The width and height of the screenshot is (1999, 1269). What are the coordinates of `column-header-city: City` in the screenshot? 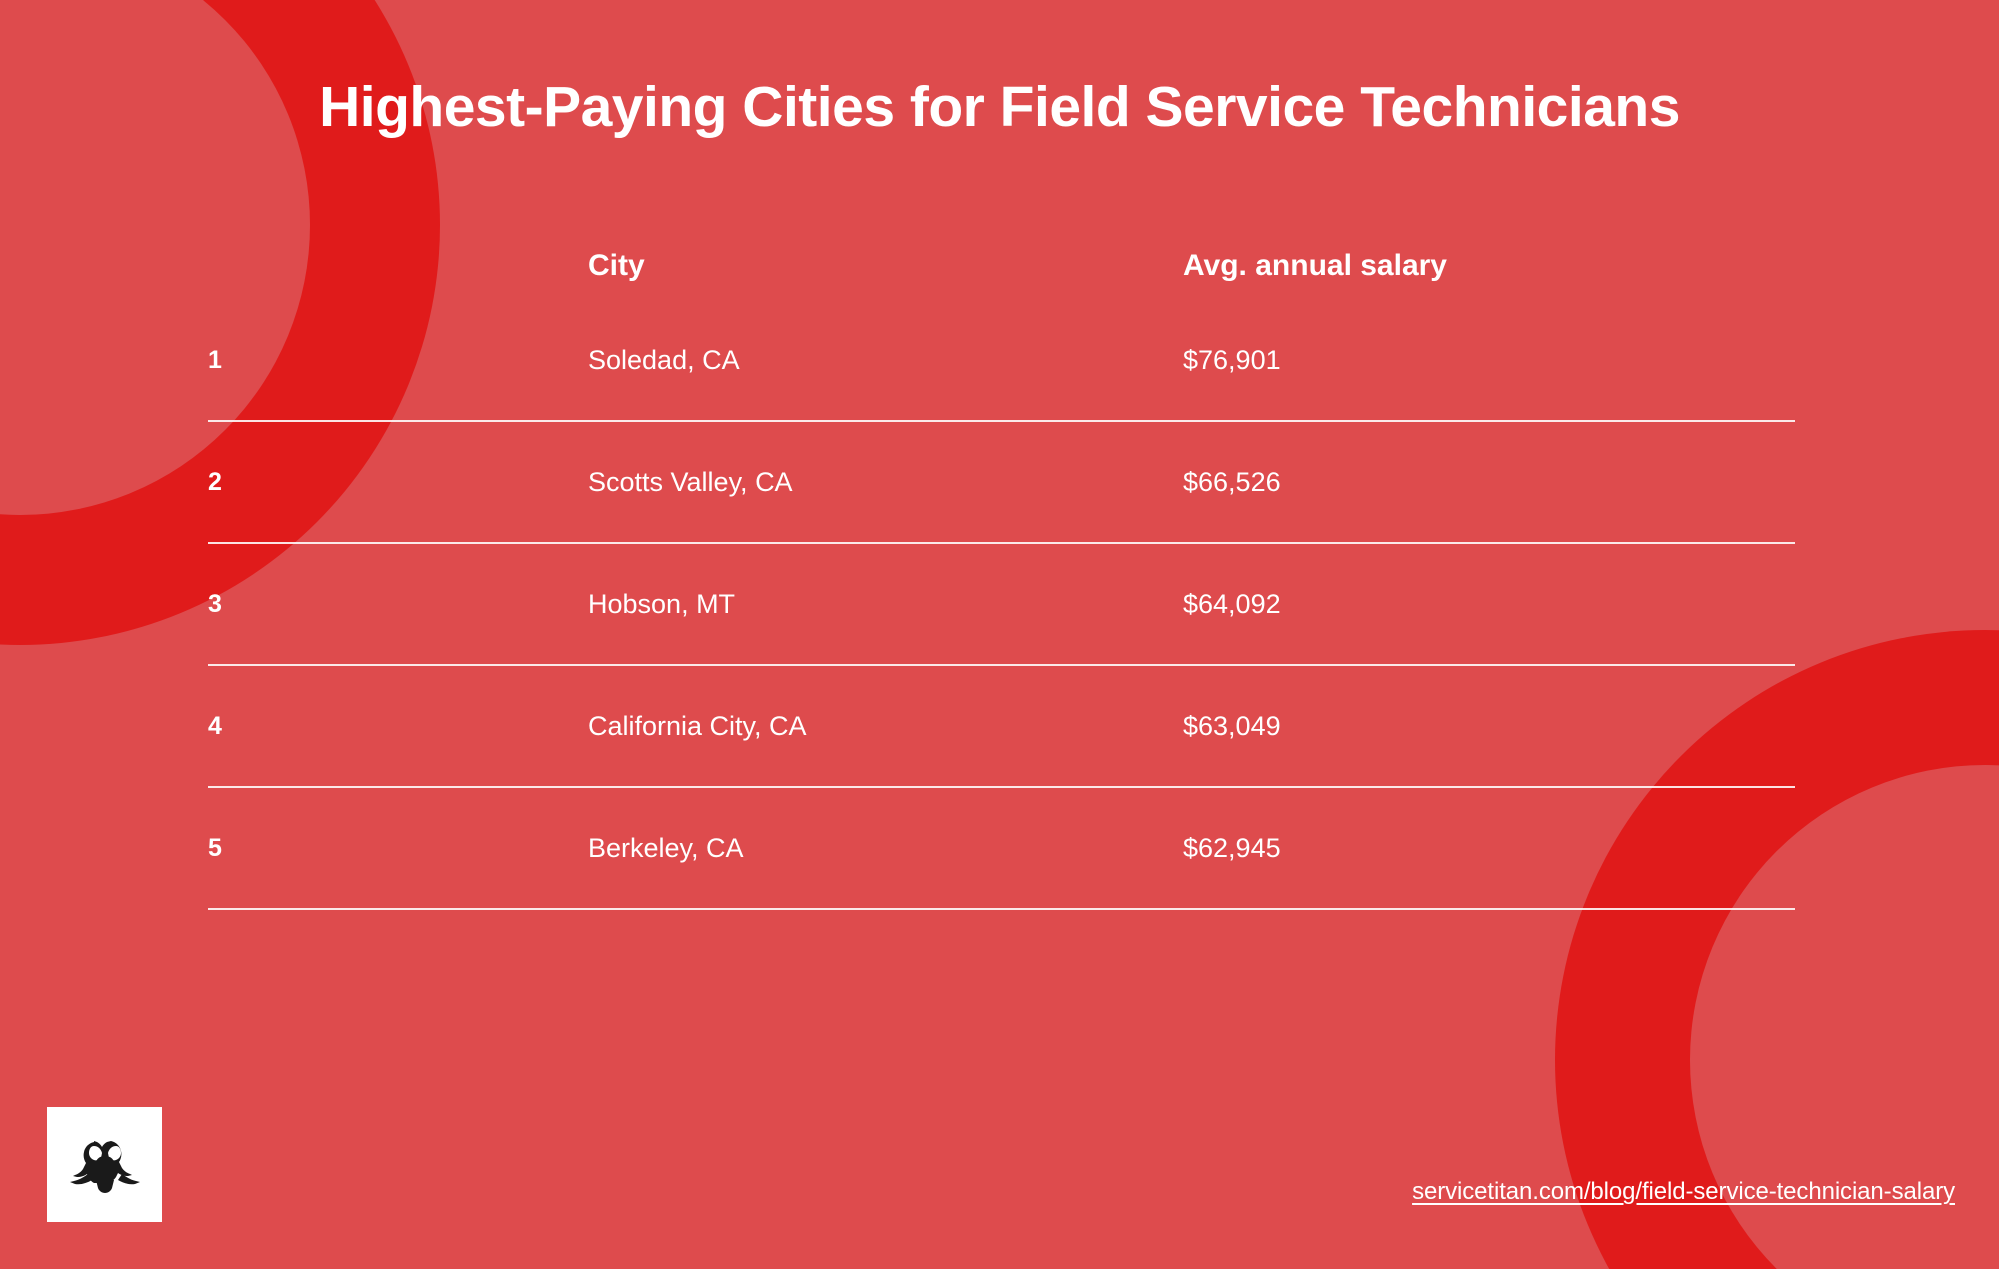 It's located at (616, 265).